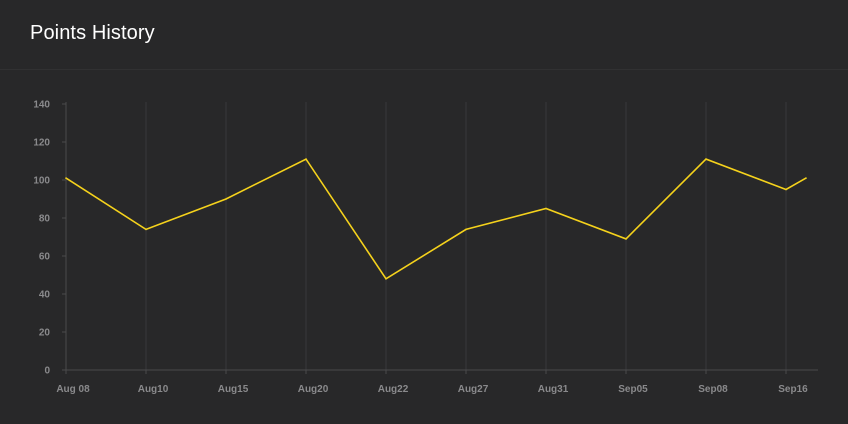 Image resolution: width=848 pixels, height=424 pixels. I want to click on y-tick-label: 60, so click(45, 257).